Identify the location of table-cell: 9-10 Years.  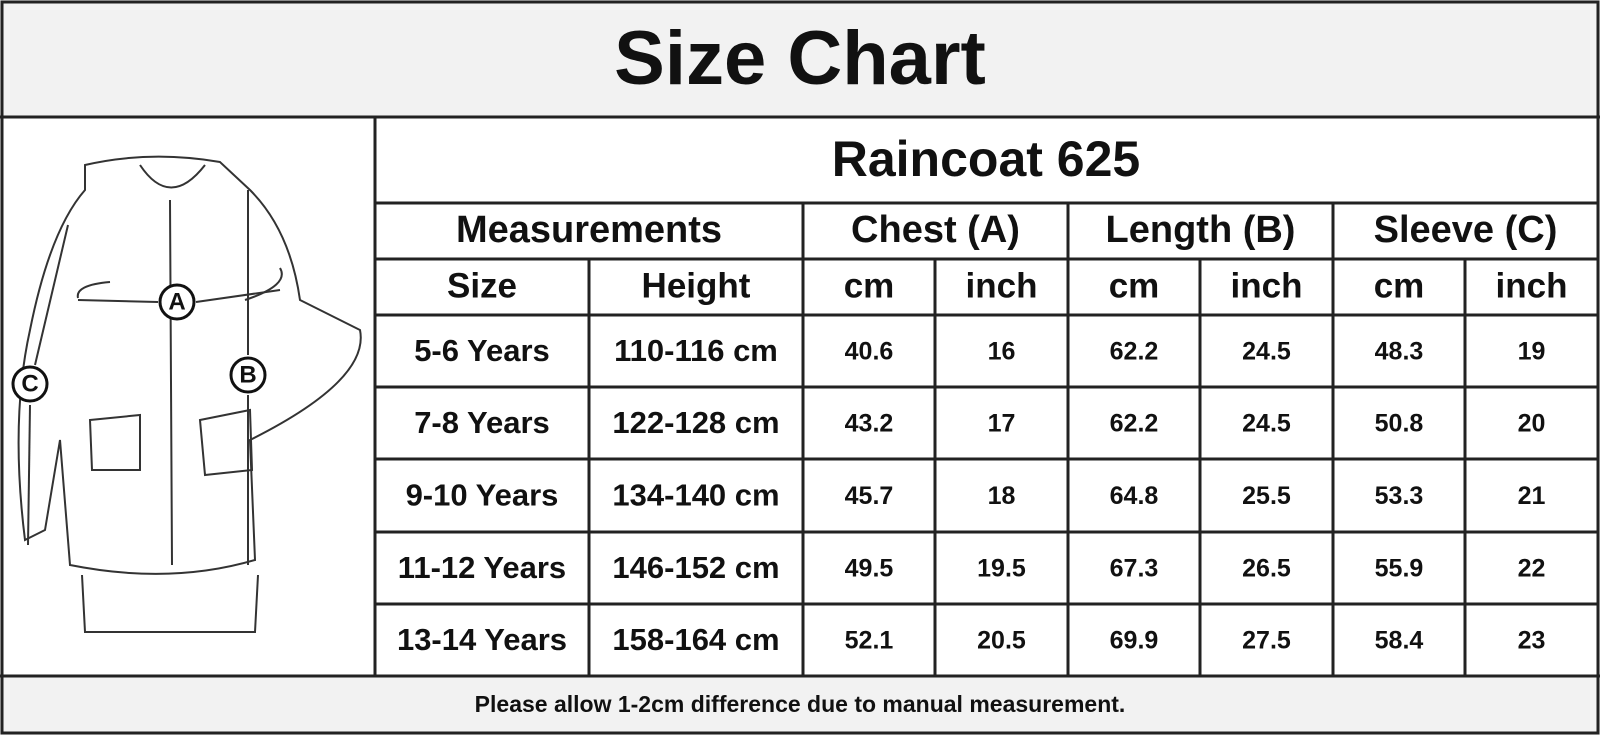
(482, 495).